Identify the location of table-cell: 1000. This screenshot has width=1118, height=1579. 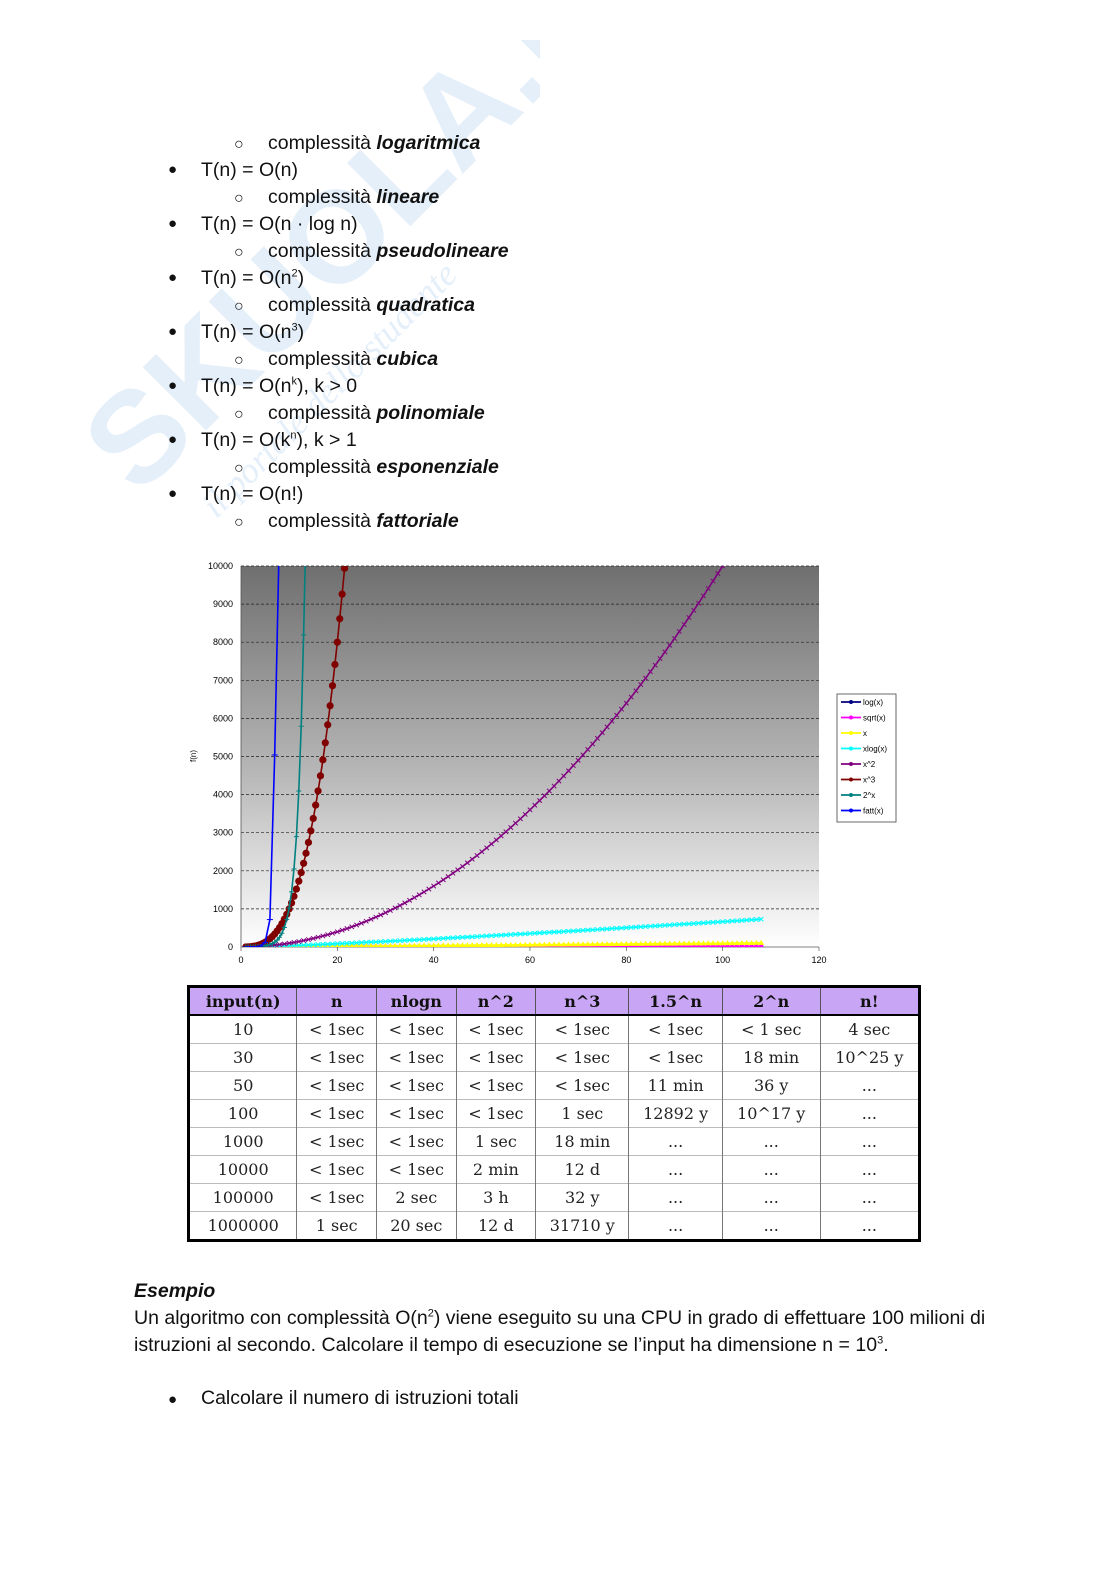
(242, 1141).